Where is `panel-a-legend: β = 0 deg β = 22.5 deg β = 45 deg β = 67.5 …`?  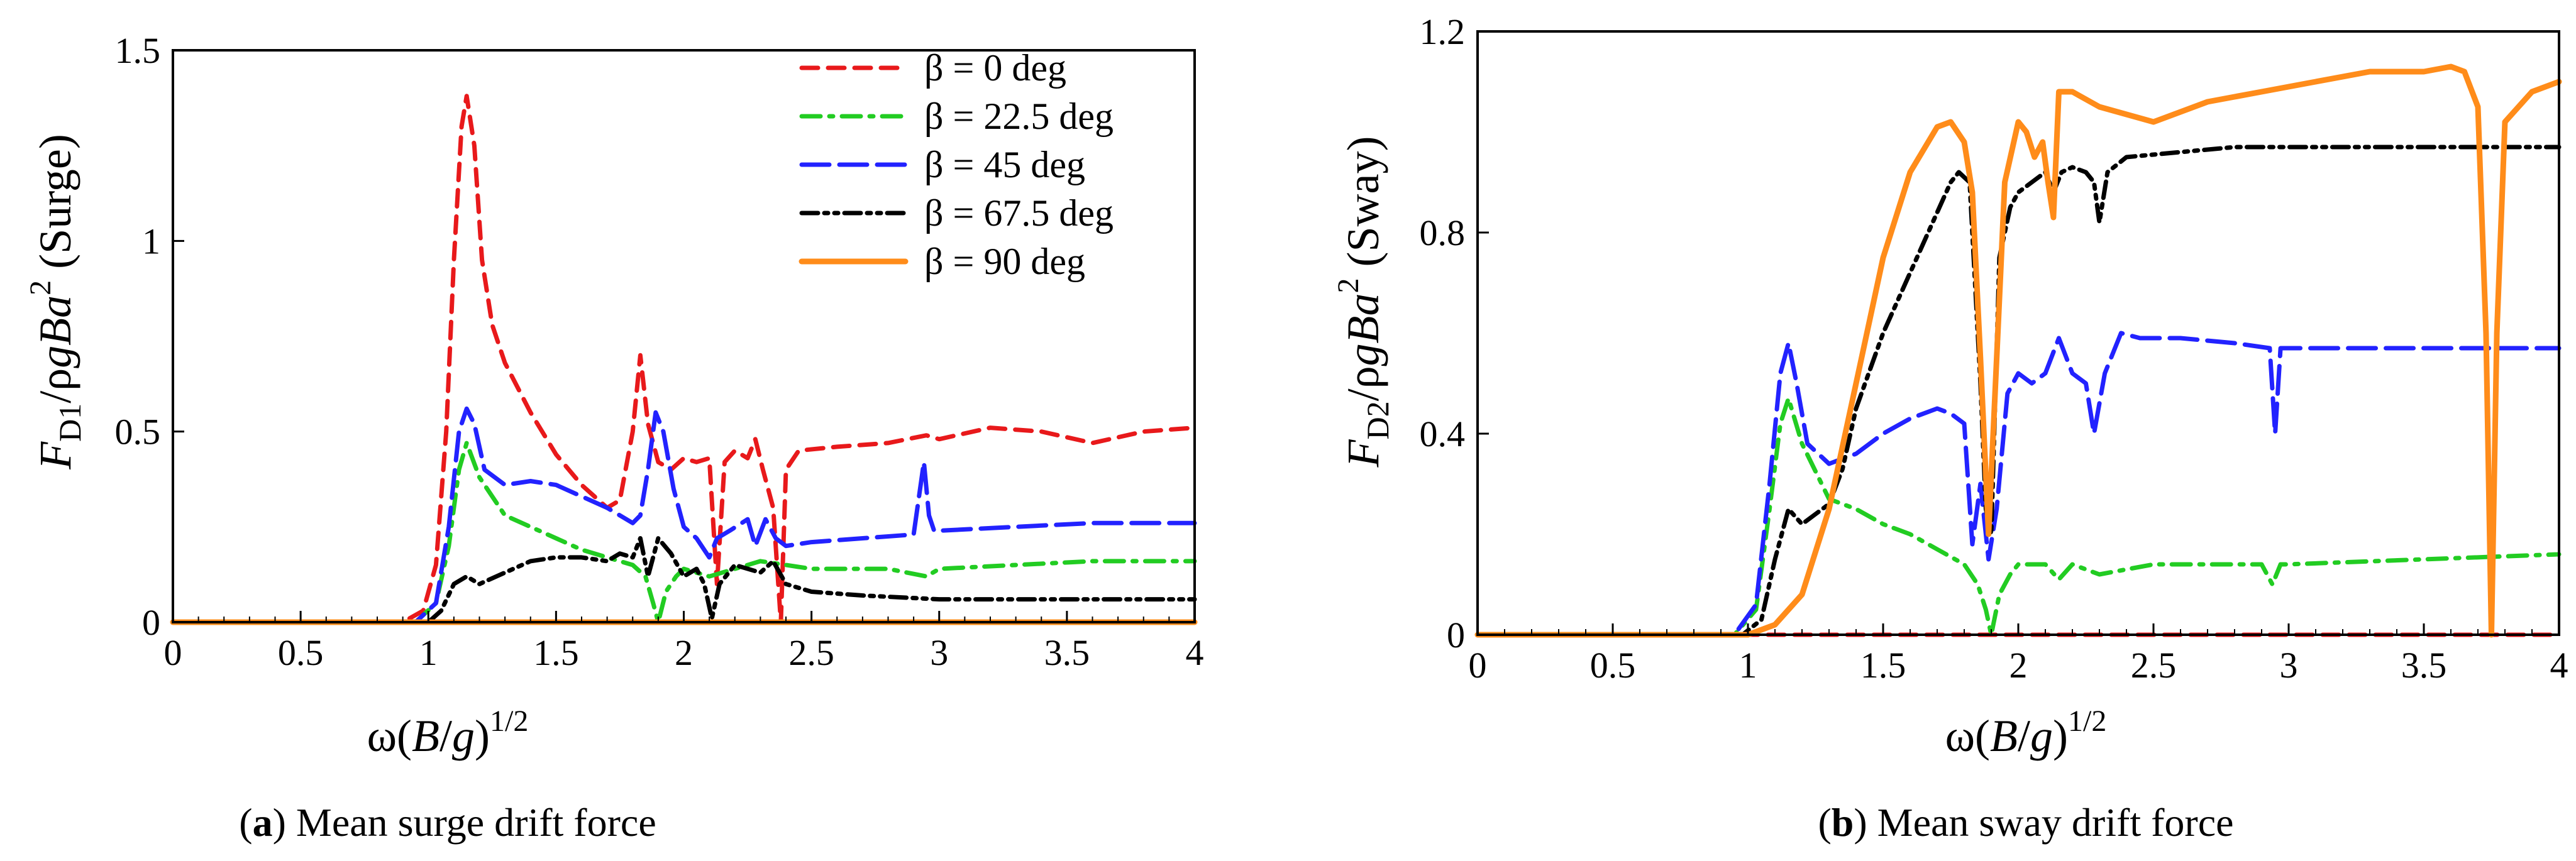 panel-a-legend: β = 0 deg β = 22.5 deg β = 45 deg β = 67.5 … is located at coordinates (956, 164).